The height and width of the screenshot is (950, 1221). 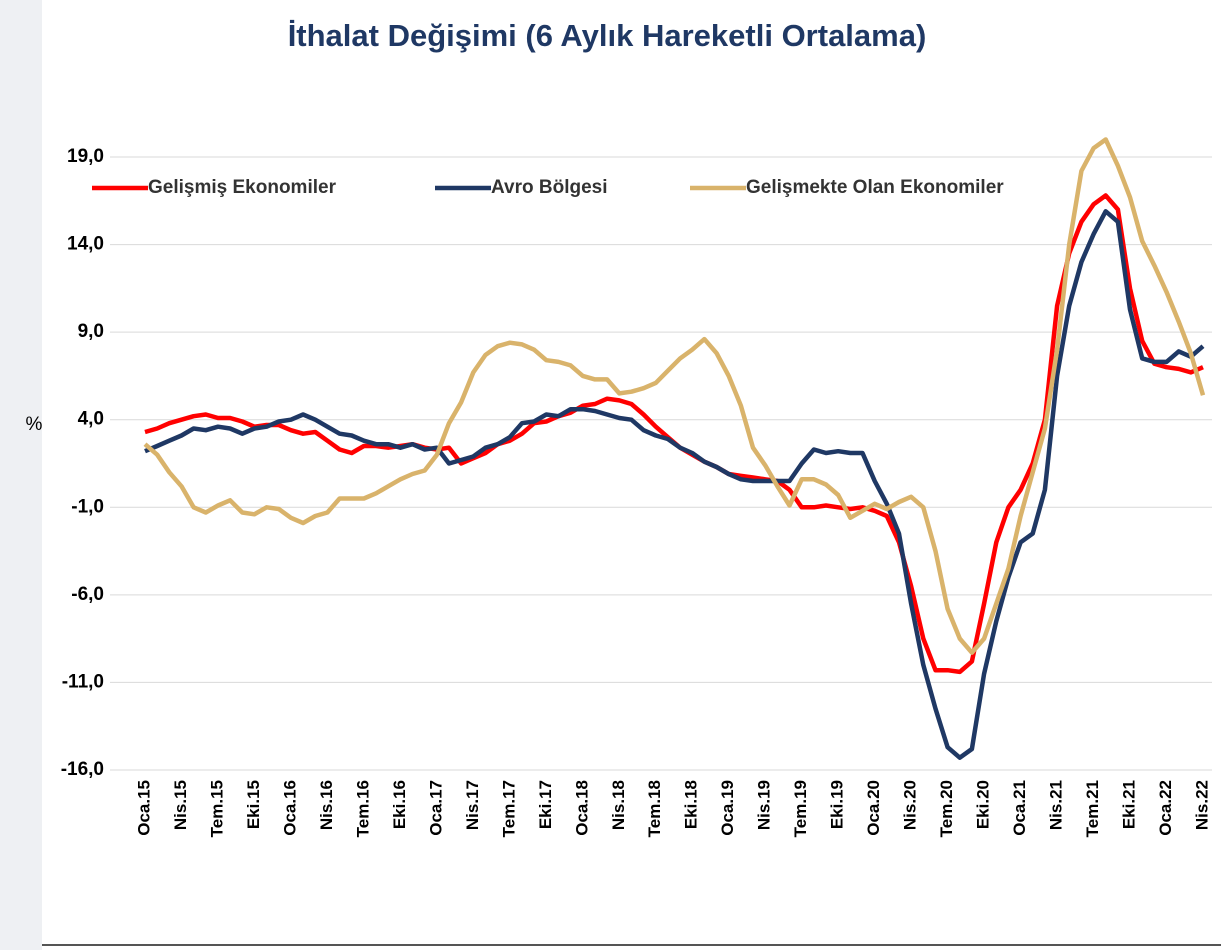 What do you see at coordinates (362, 808) in the screenshot?
I see `x-tick-label: Tem.16` at bounding box center [362, 808].